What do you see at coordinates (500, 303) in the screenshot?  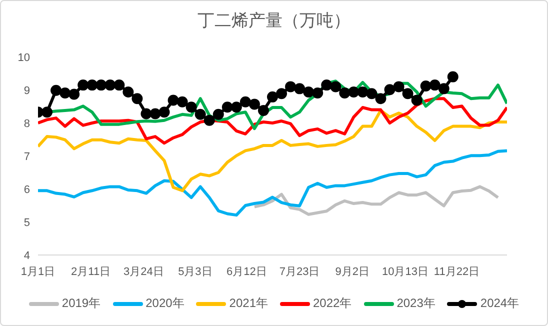 I see `legend-label: 2024年` at bounding box center [500, 303].